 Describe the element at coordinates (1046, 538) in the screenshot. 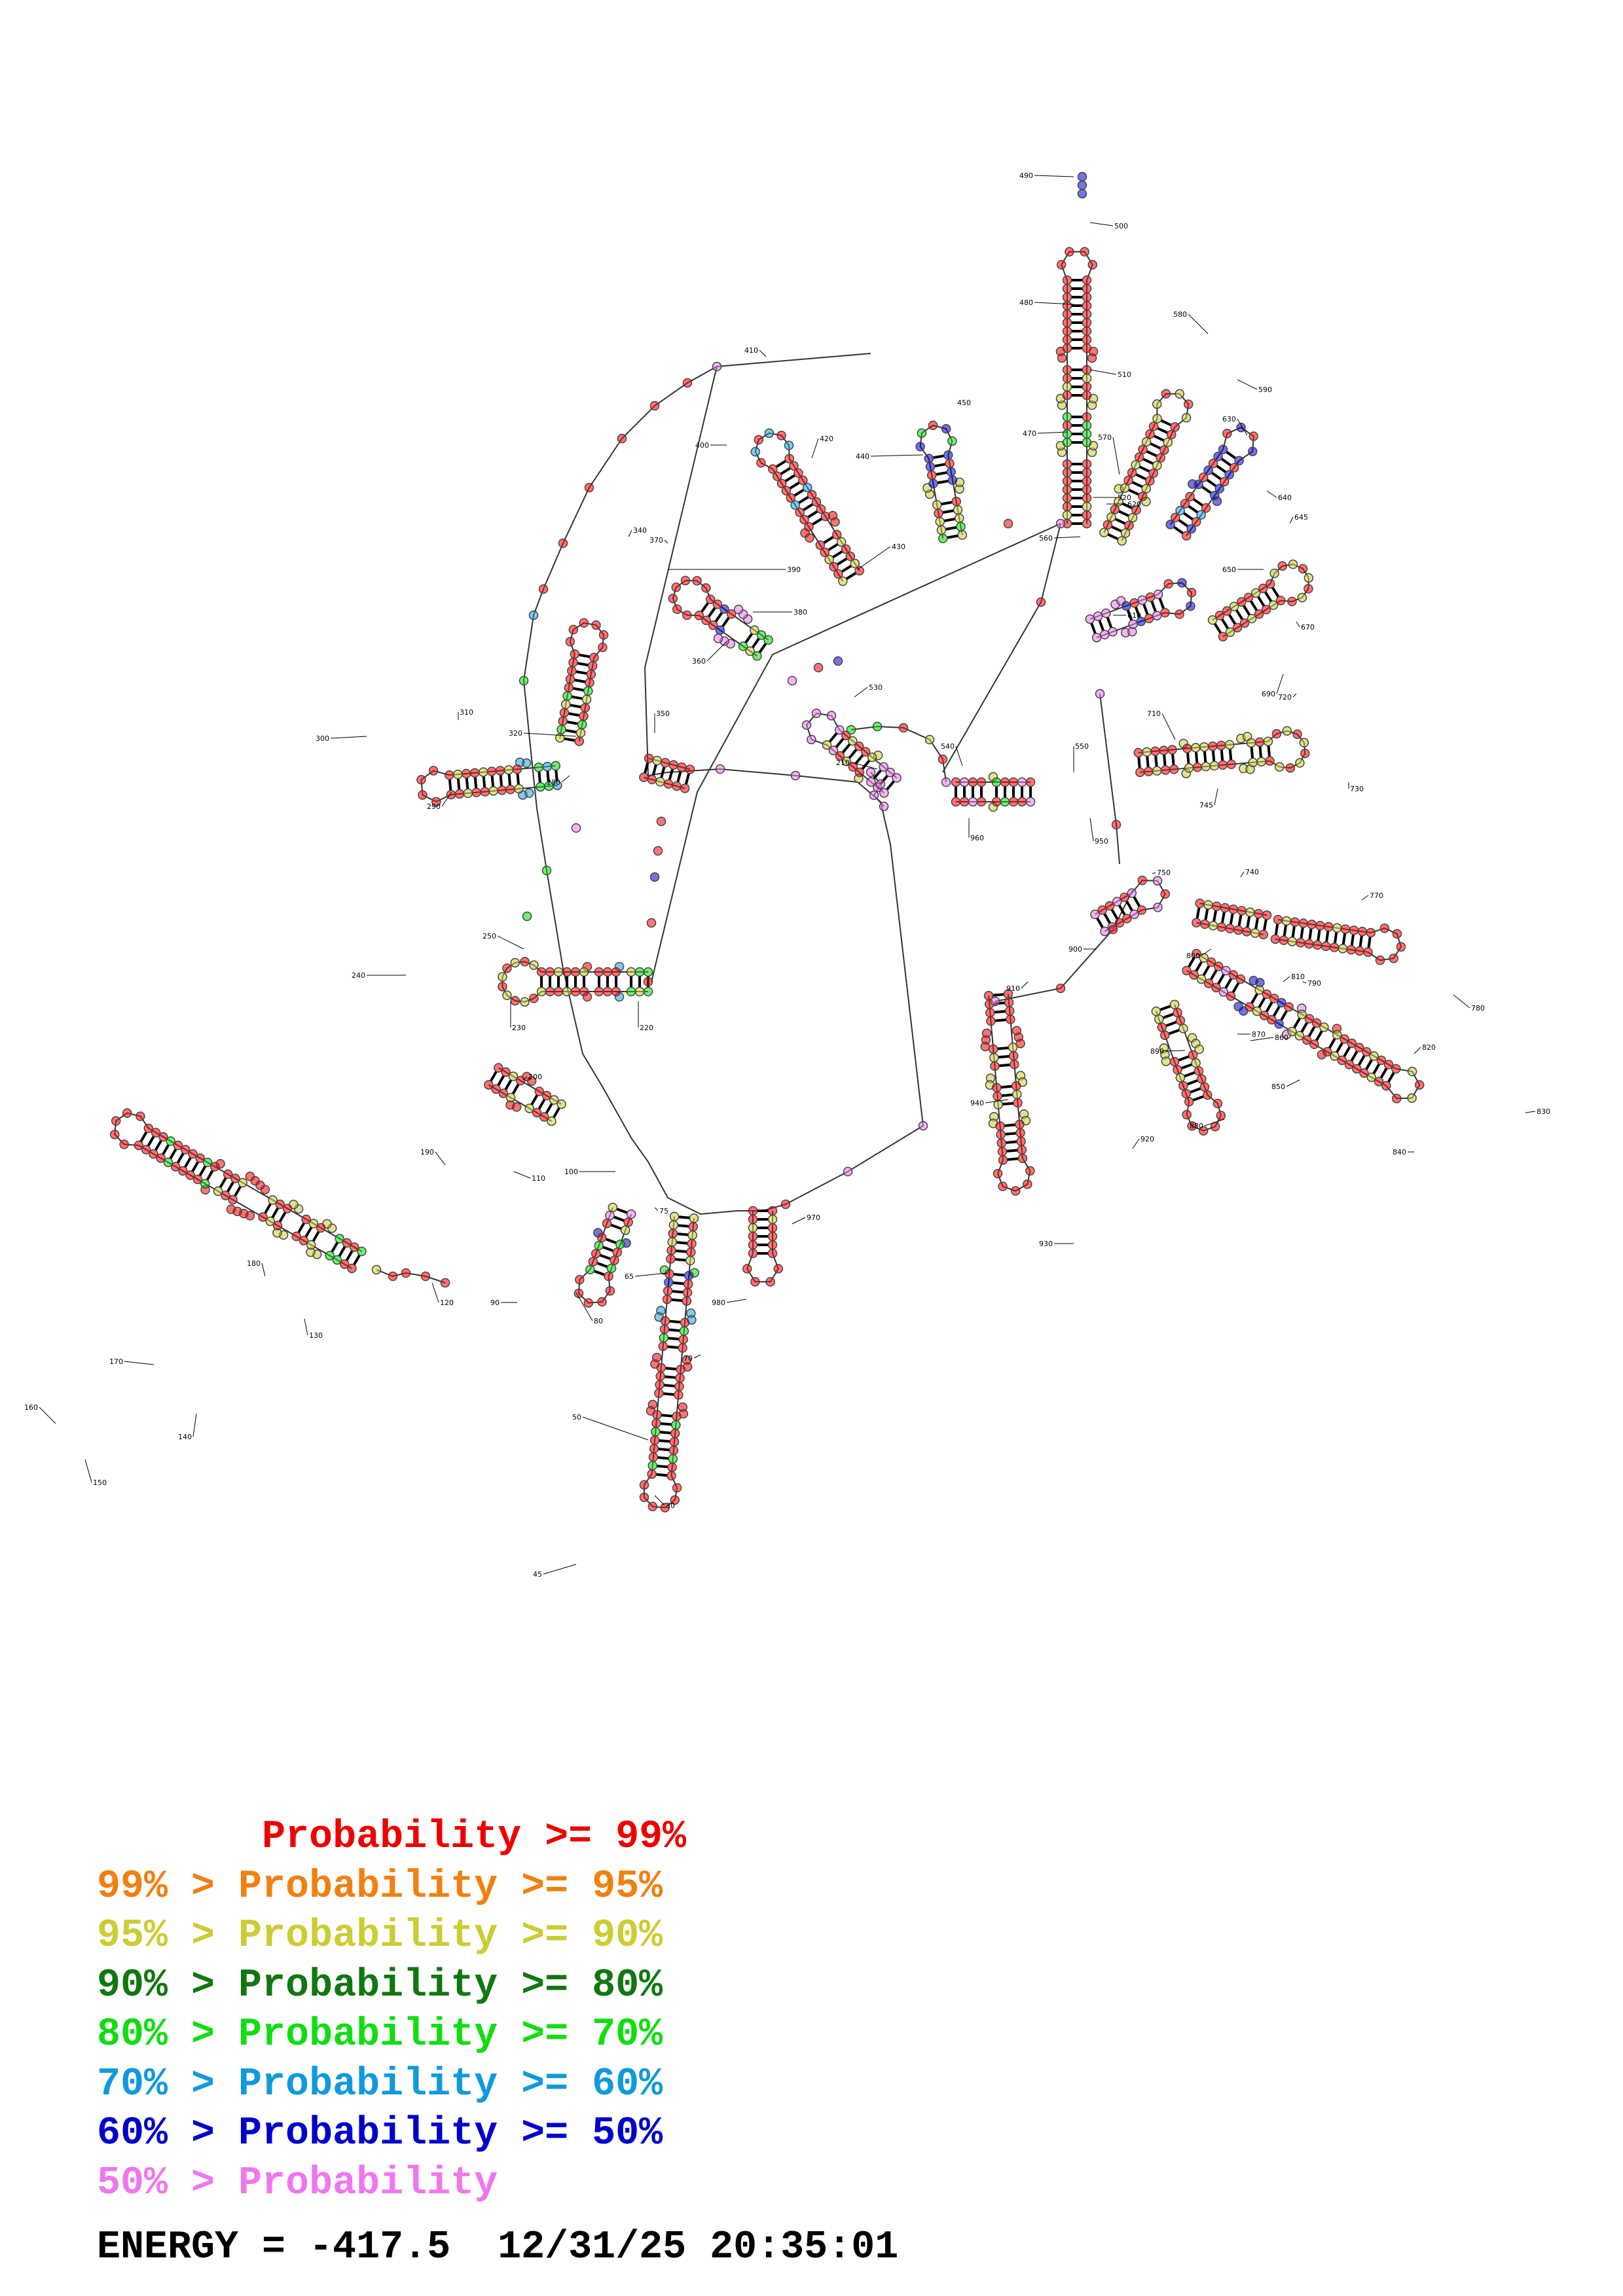

I see `position-label: 560` at that location.